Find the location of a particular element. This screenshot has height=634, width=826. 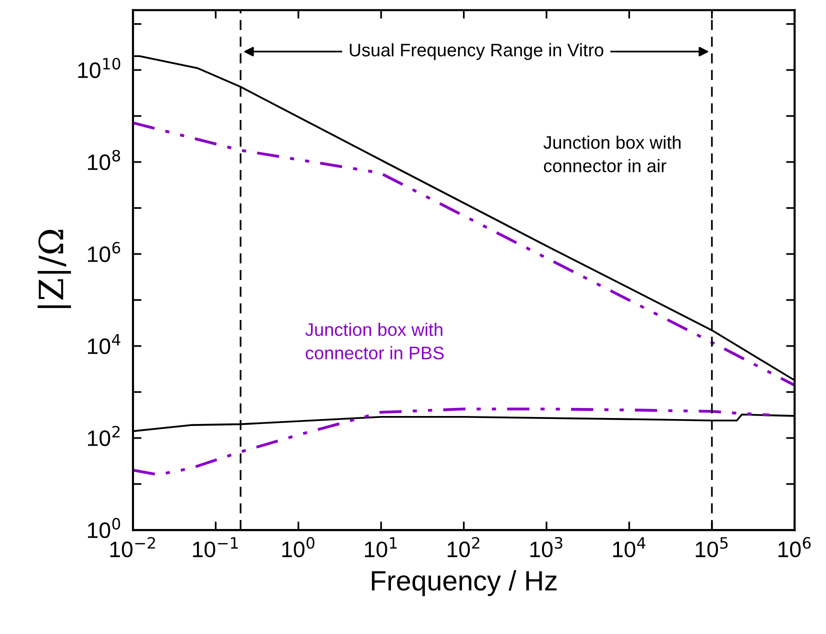

y-tick-label: 10$^{8}$ is located at coordinates (104, 160).